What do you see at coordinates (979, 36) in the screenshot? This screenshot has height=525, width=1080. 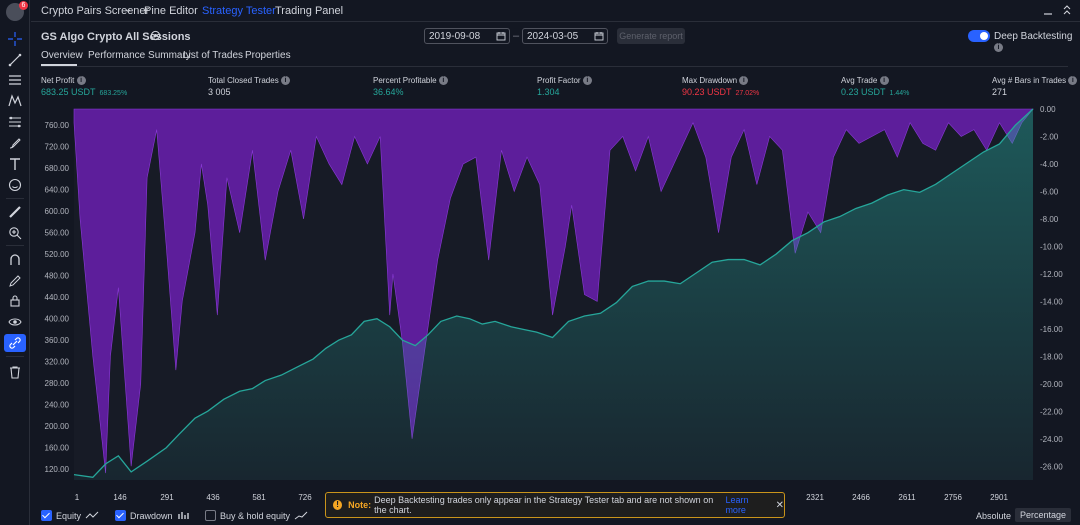 I see `deep-backtesting-toggle` at bounding box center [979, 36].